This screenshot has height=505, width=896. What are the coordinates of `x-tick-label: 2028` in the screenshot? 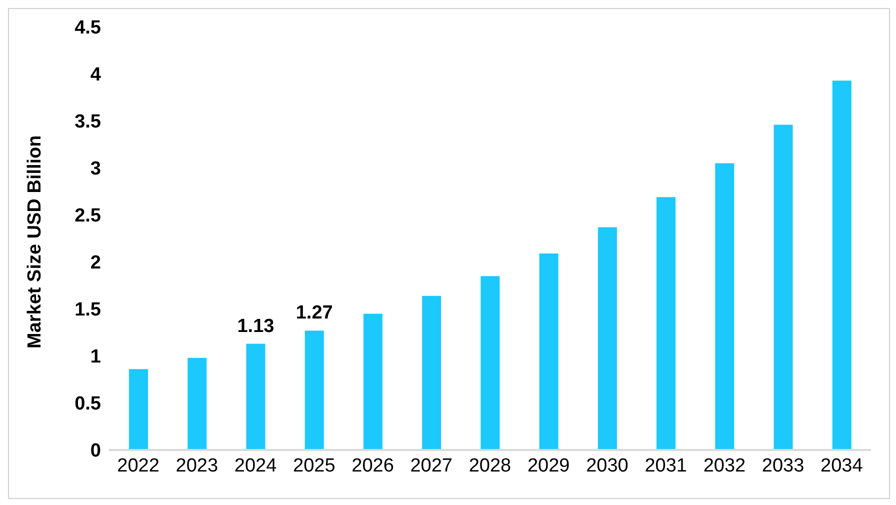 It's located at (490, 465).